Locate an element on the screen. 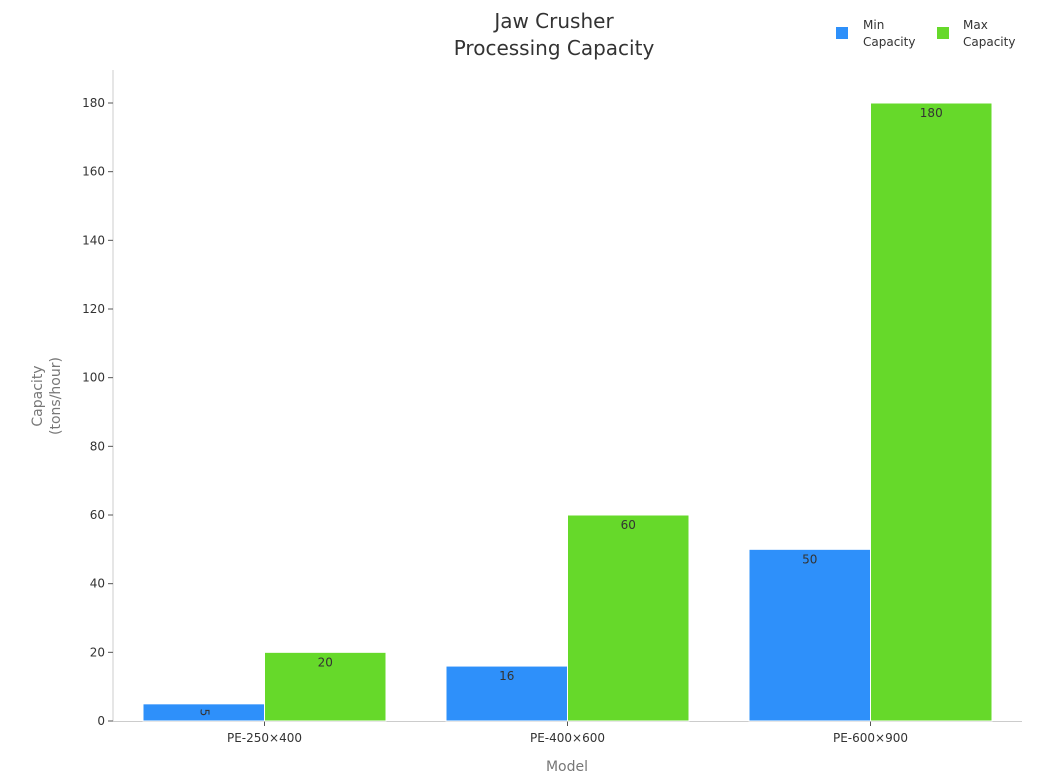 The height and width of the screenshot is (778, 1056). x-tick-label: PE-400×600 is located at coordinates (567, 738).